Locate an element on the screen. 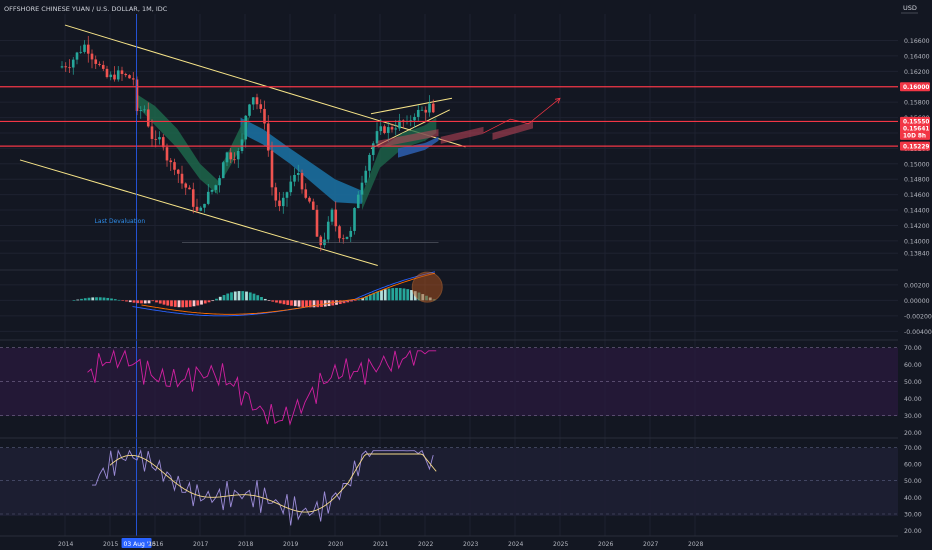 This screenshot has width=932, height=550. time-badge-bg is located at coordinates (136, 543).